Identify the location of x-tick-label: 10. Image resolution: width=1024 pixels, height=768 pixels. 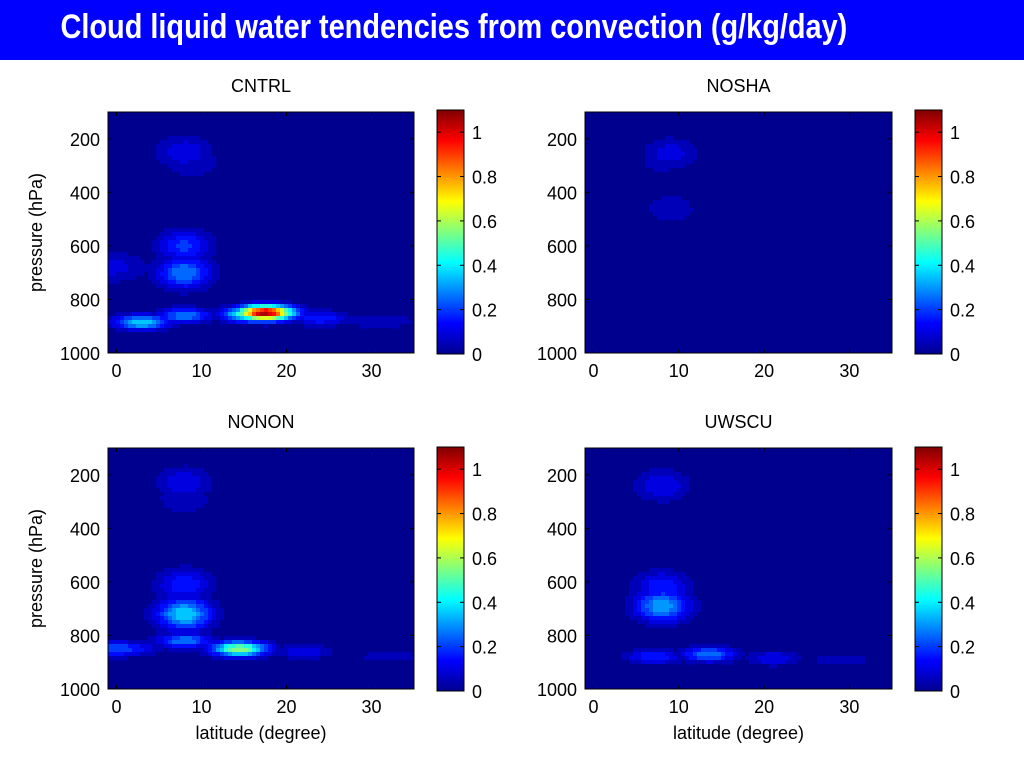
(679, 707).